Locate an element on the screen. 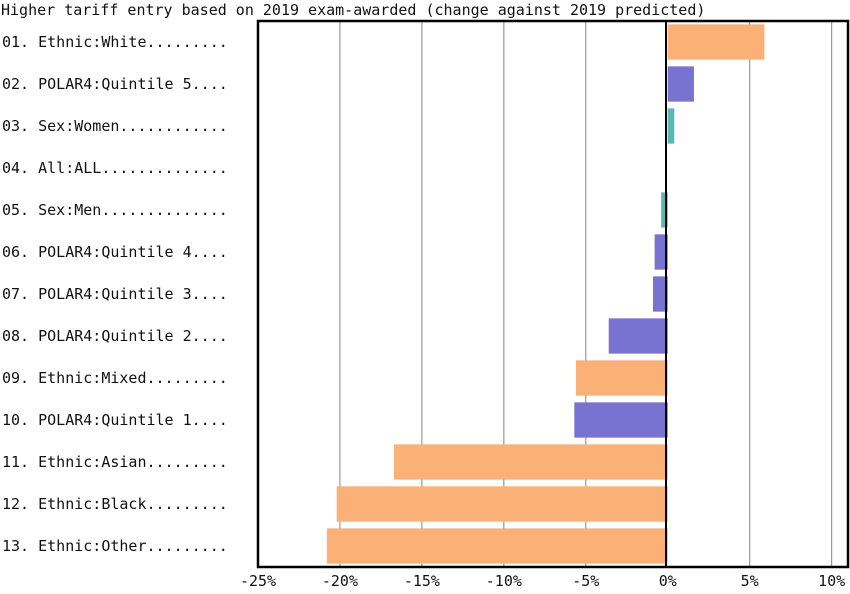  x-tick-label: -5% is located at coordinates (585, 580).